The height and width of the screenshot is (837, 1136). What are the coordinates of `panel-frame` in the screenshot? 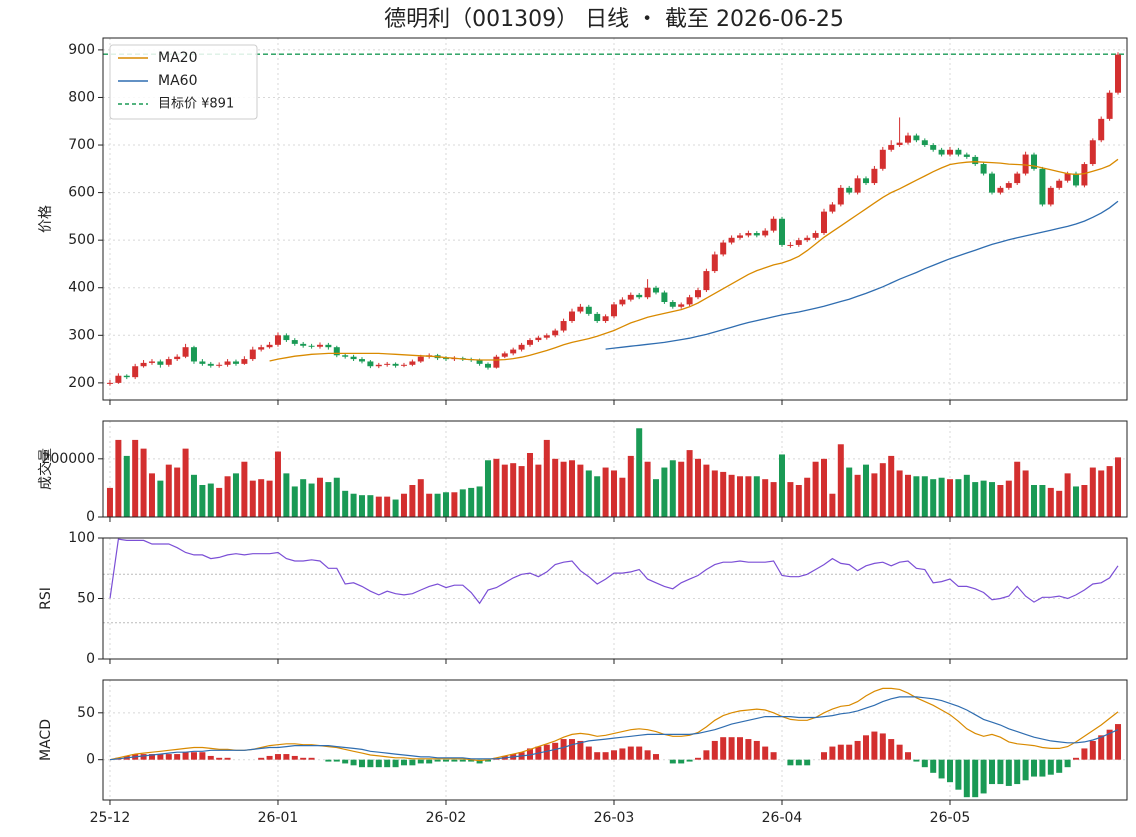 It's located at (615, 598).